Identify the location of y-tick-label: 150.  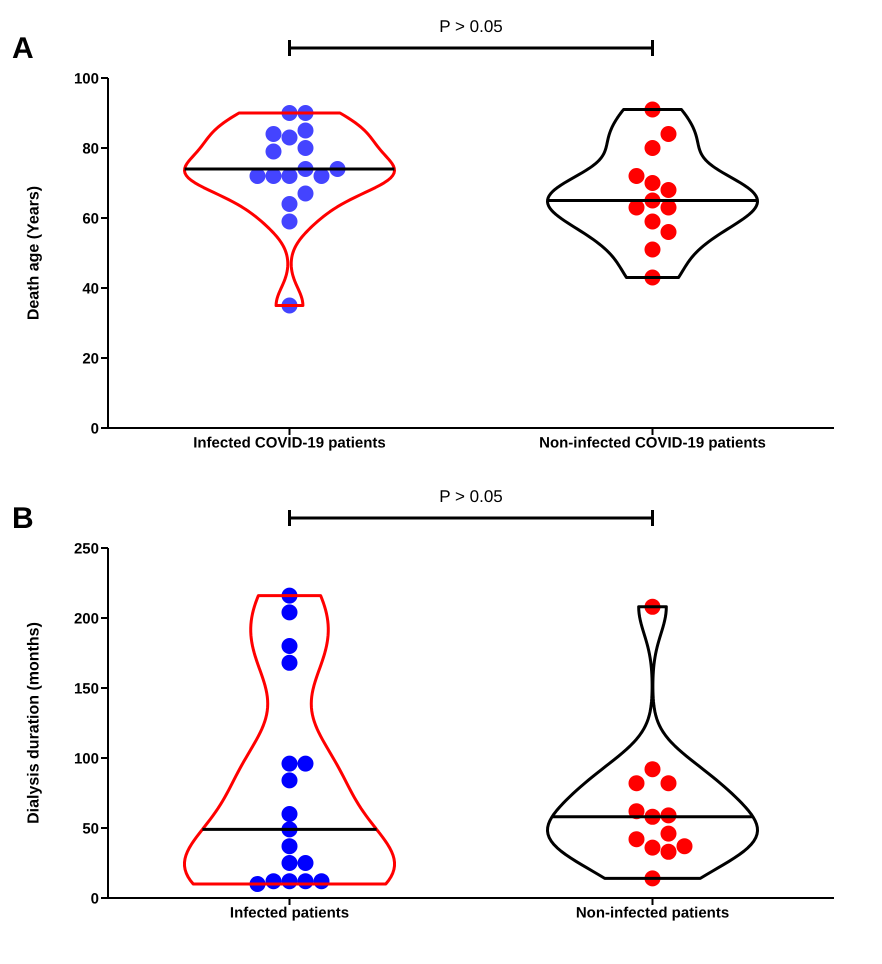
(86, 689).